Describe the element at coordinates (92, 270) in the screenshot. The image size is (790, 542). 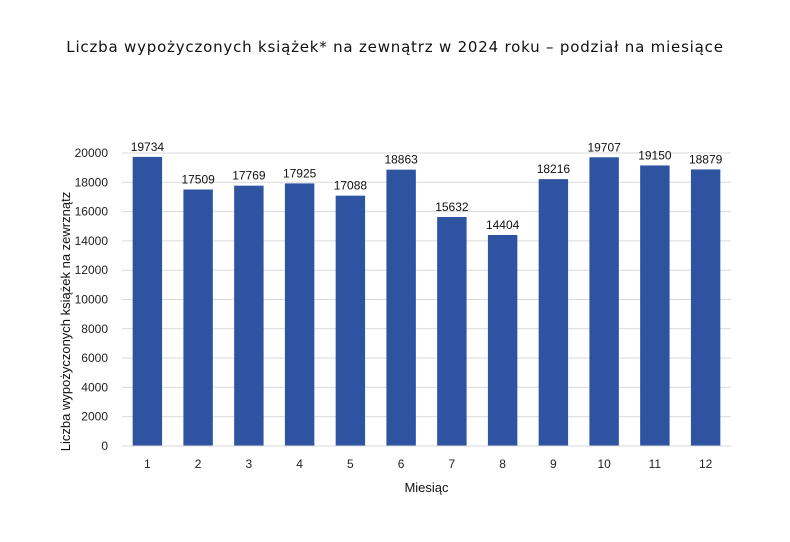
I see `y-tick-label: 12000` at that location.